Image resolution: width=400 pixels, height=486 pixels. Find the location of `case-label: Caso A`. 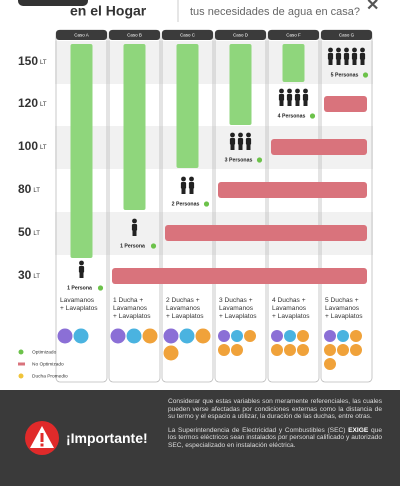

case-label: Caso A is located at coordinates (81, 35).